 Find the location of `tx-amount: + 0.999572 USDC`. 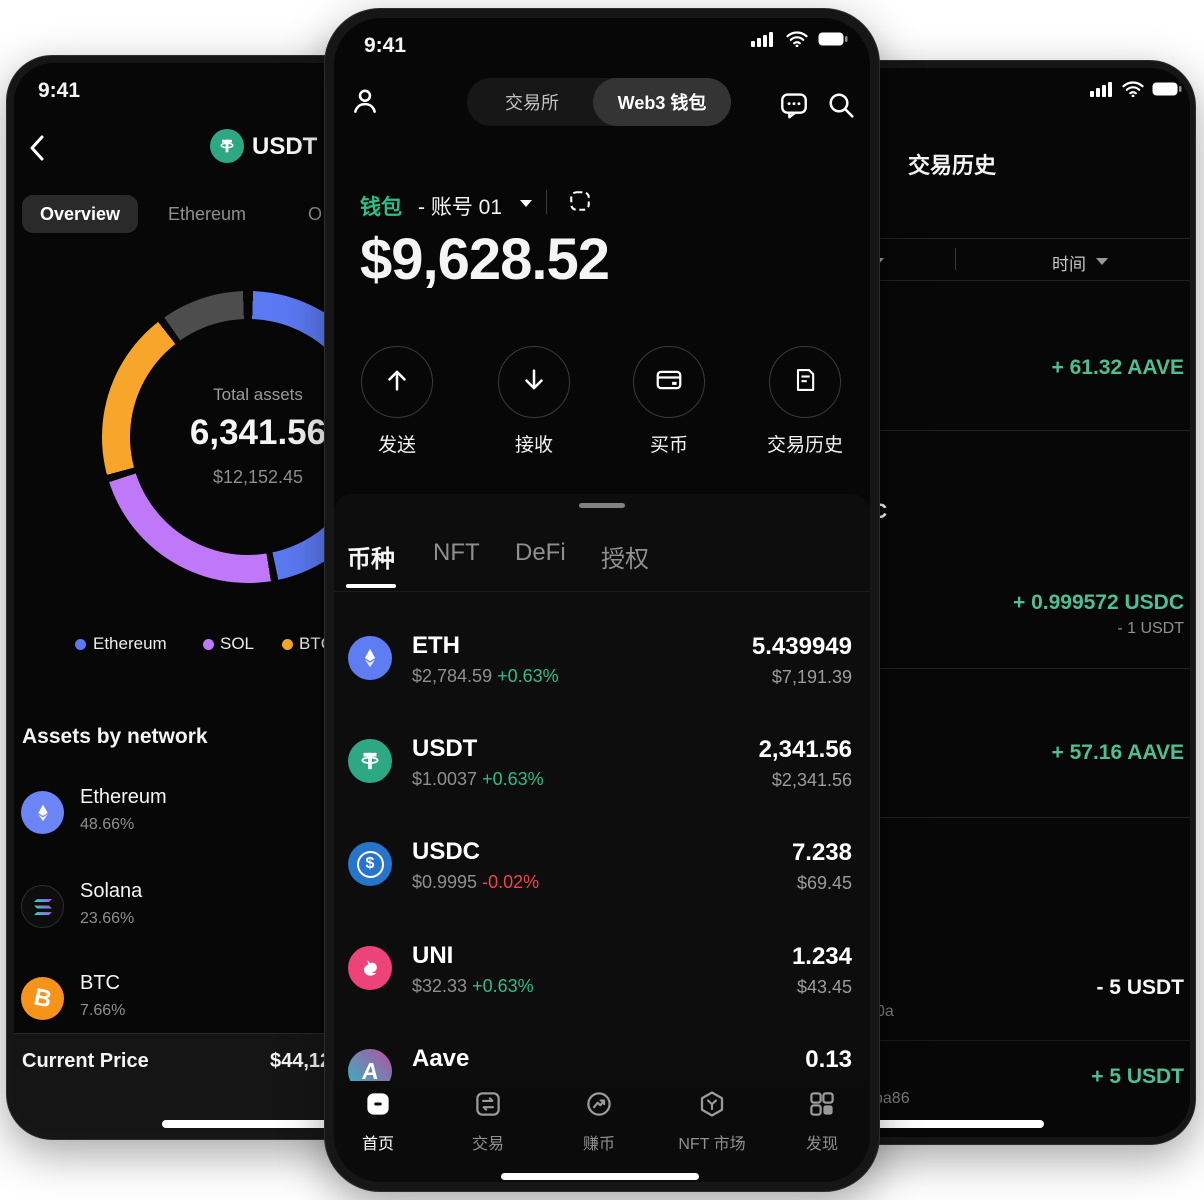

tx-amount: + 0.999572 USDC is located at coordinates (1098, 602).